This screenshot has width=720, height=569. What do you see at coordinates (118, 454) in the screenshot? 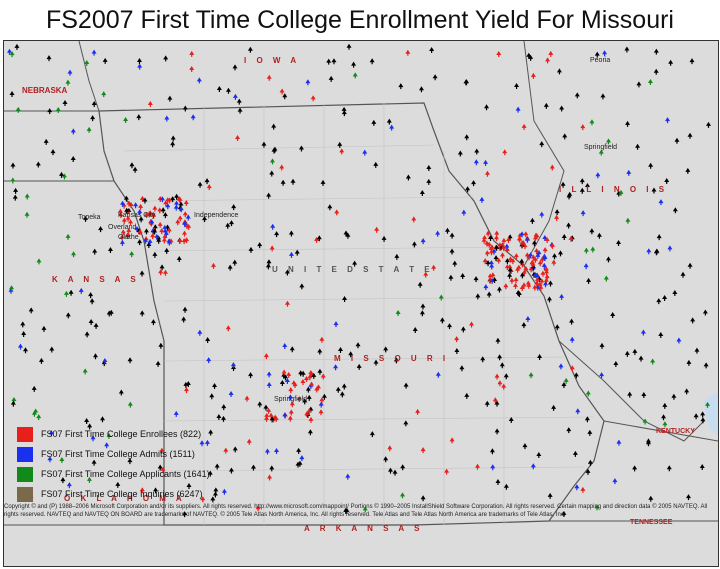
I see `legend-label-admits: FS07 First Time College Admits (1511)` at bounding box center [118, 454].